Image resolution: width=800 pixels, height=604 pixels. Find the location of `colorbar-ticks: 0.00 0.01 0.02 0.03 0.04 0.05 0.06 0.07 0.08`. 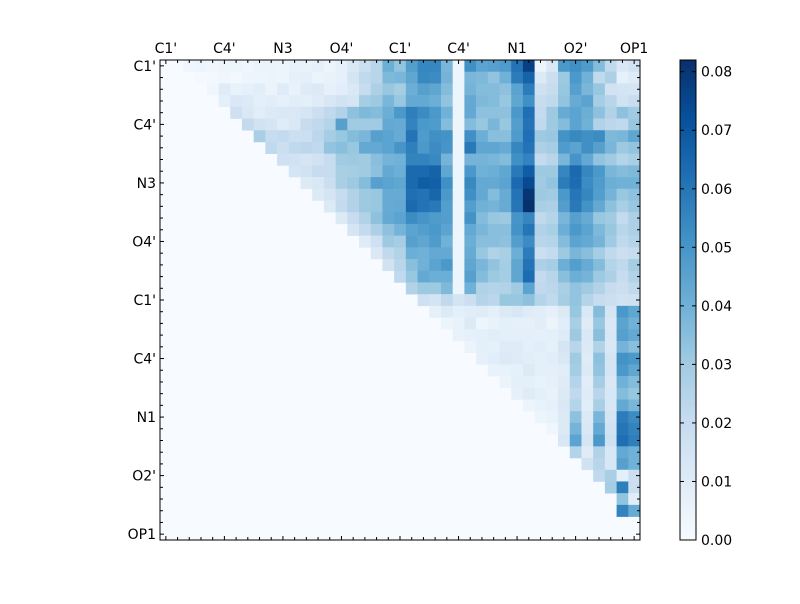

colorbar-ticks: 0.00 0.01 0.02 0.03 0.04 0.05 0.06 0.07 0.08 is located at coordinates (706, 307).